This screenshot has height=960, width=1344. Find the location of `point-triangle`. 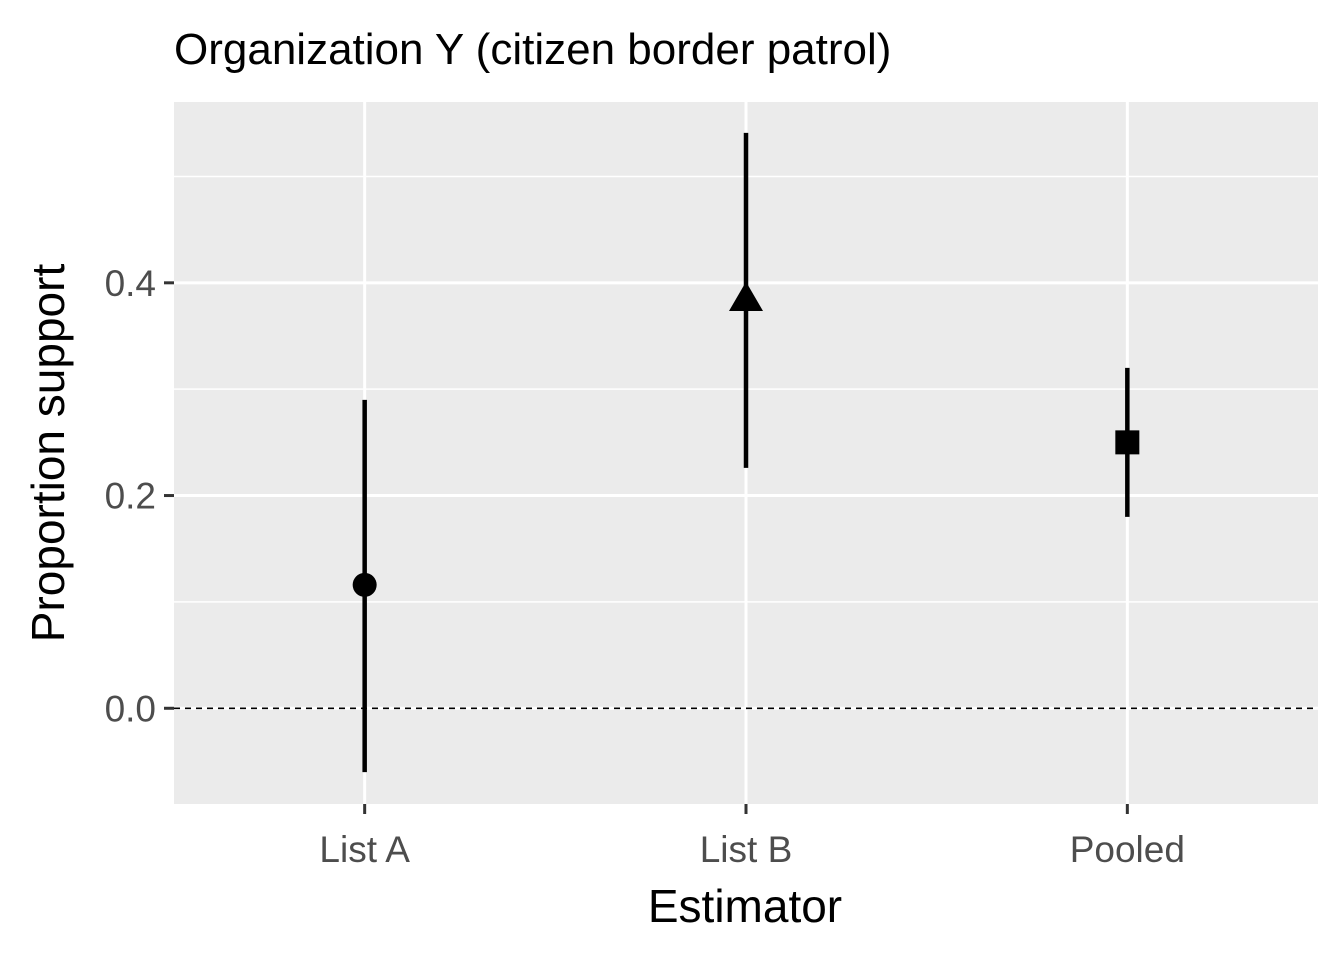

point-triangle is located at coordinates (746, 296).